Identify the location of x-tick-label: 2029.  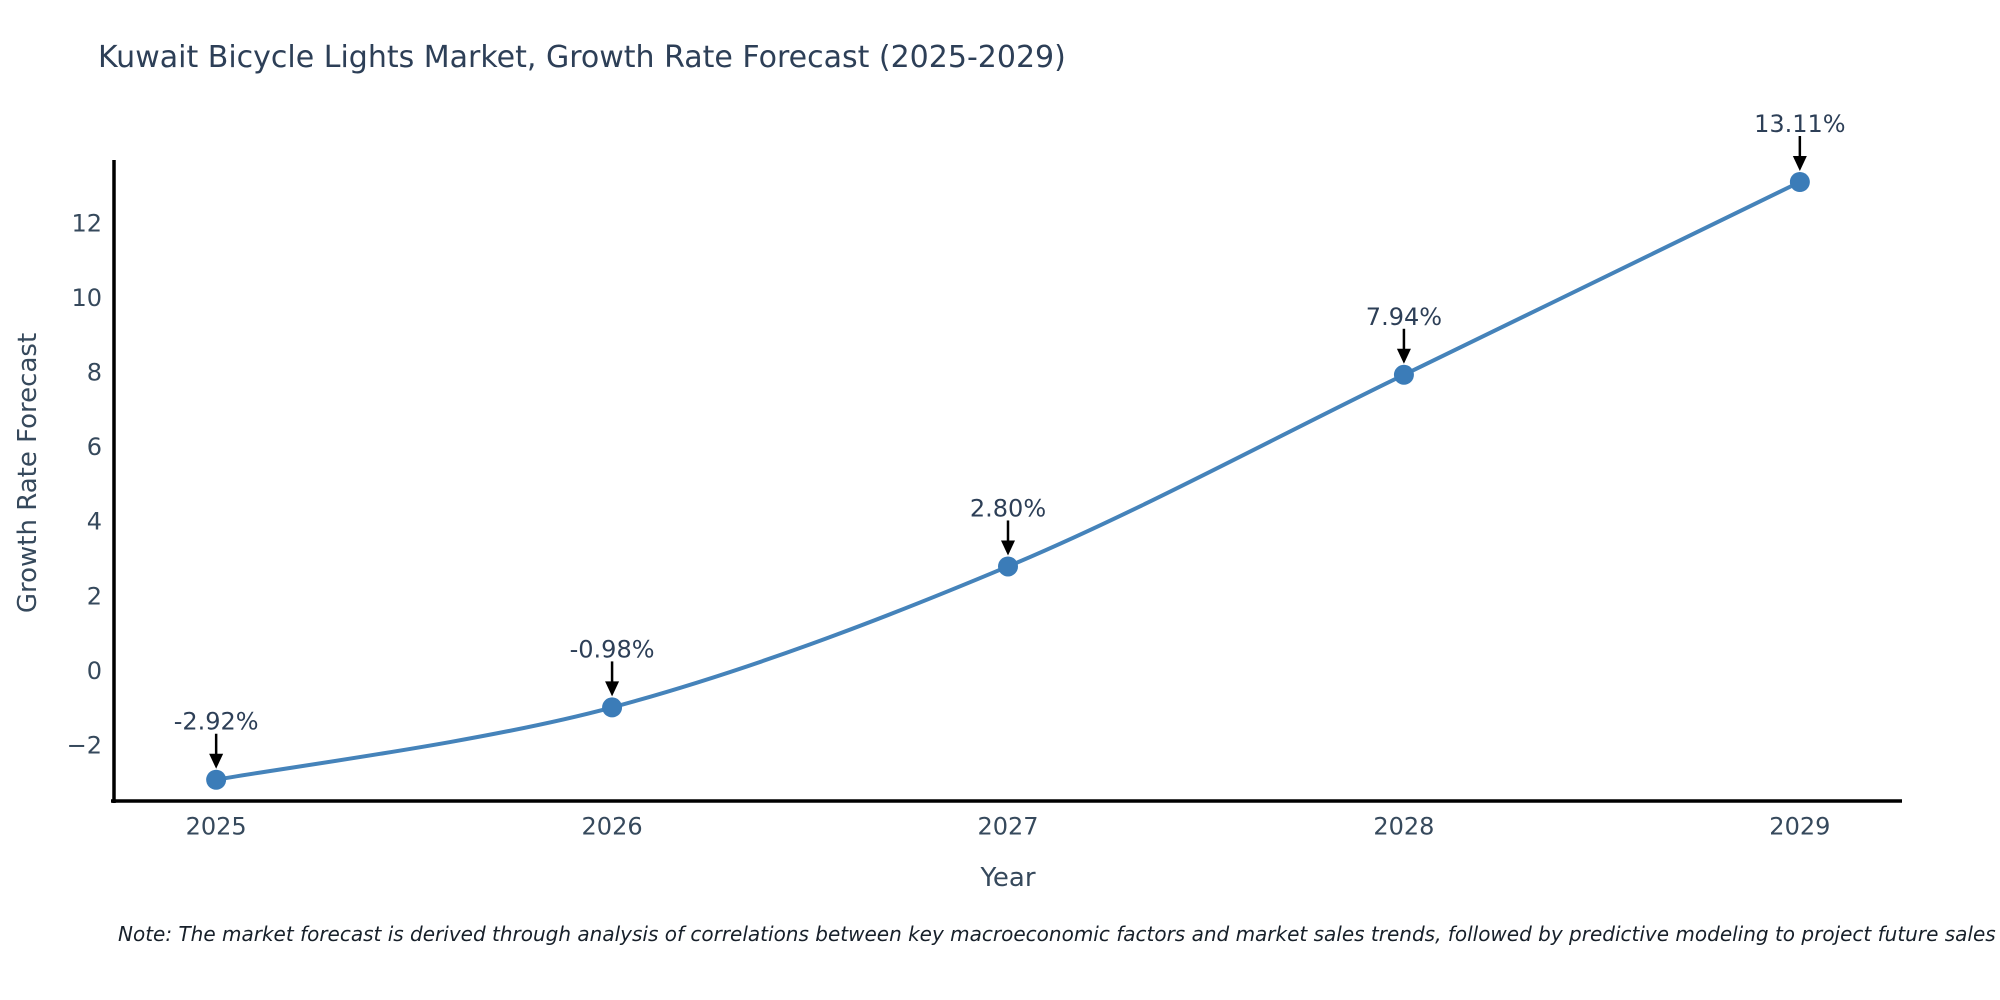
(1799, 827).